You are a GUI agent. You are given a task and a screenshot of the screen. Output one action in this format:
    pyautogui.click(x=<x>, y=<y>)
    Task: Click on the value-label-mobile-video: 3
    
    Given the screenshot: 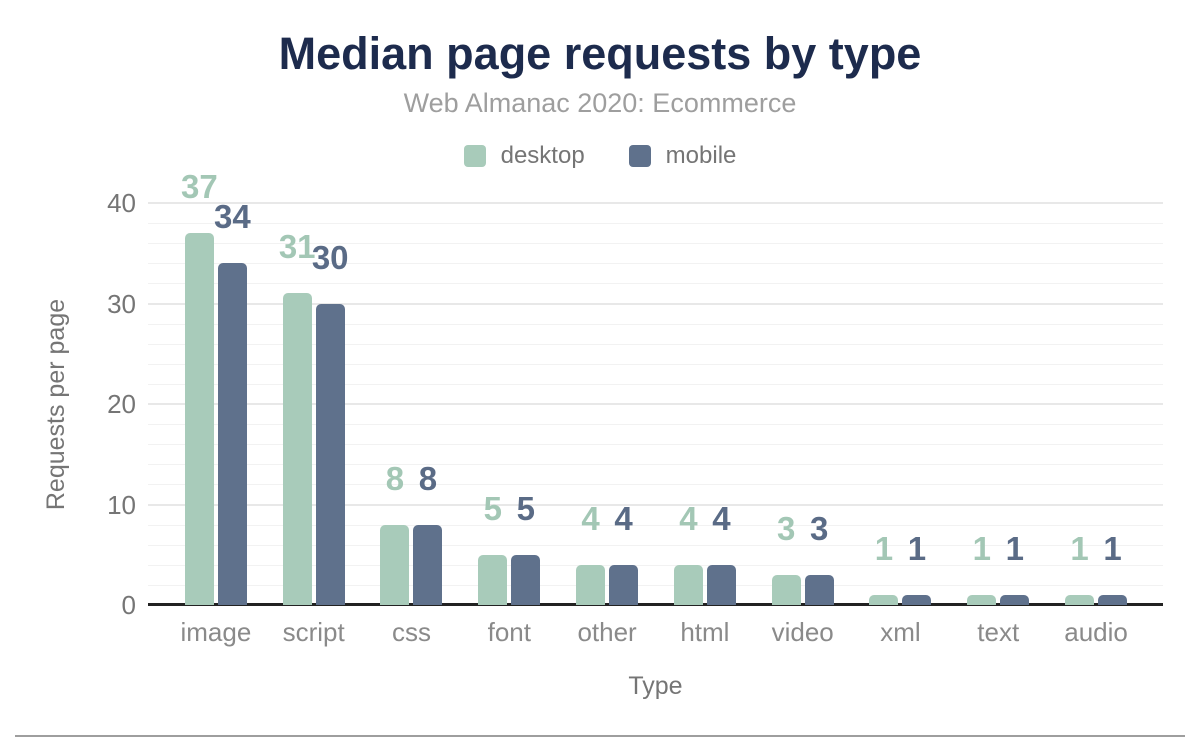 What is the action you would take?
    pyautogui.click(x=819, y=528)
    